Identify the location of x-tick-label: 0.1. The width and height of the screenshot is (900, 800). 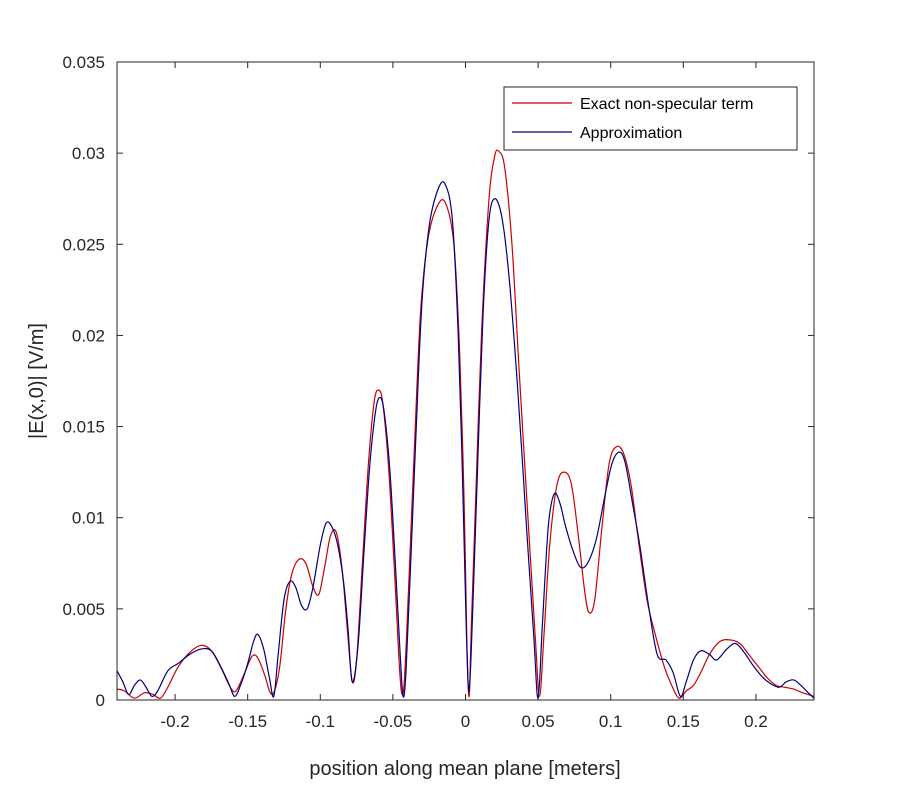
(611, 721).